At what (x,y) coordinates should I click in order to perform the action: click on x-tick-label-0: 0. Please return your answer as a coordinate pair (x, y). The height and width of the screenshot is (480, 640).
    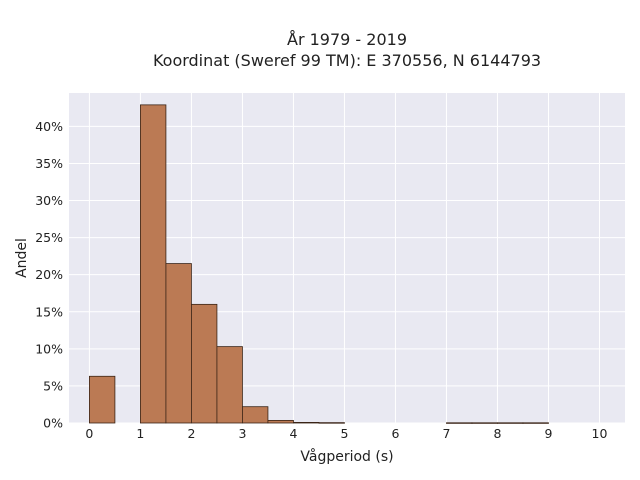
    Looking at the image, I should click on (89, 433).